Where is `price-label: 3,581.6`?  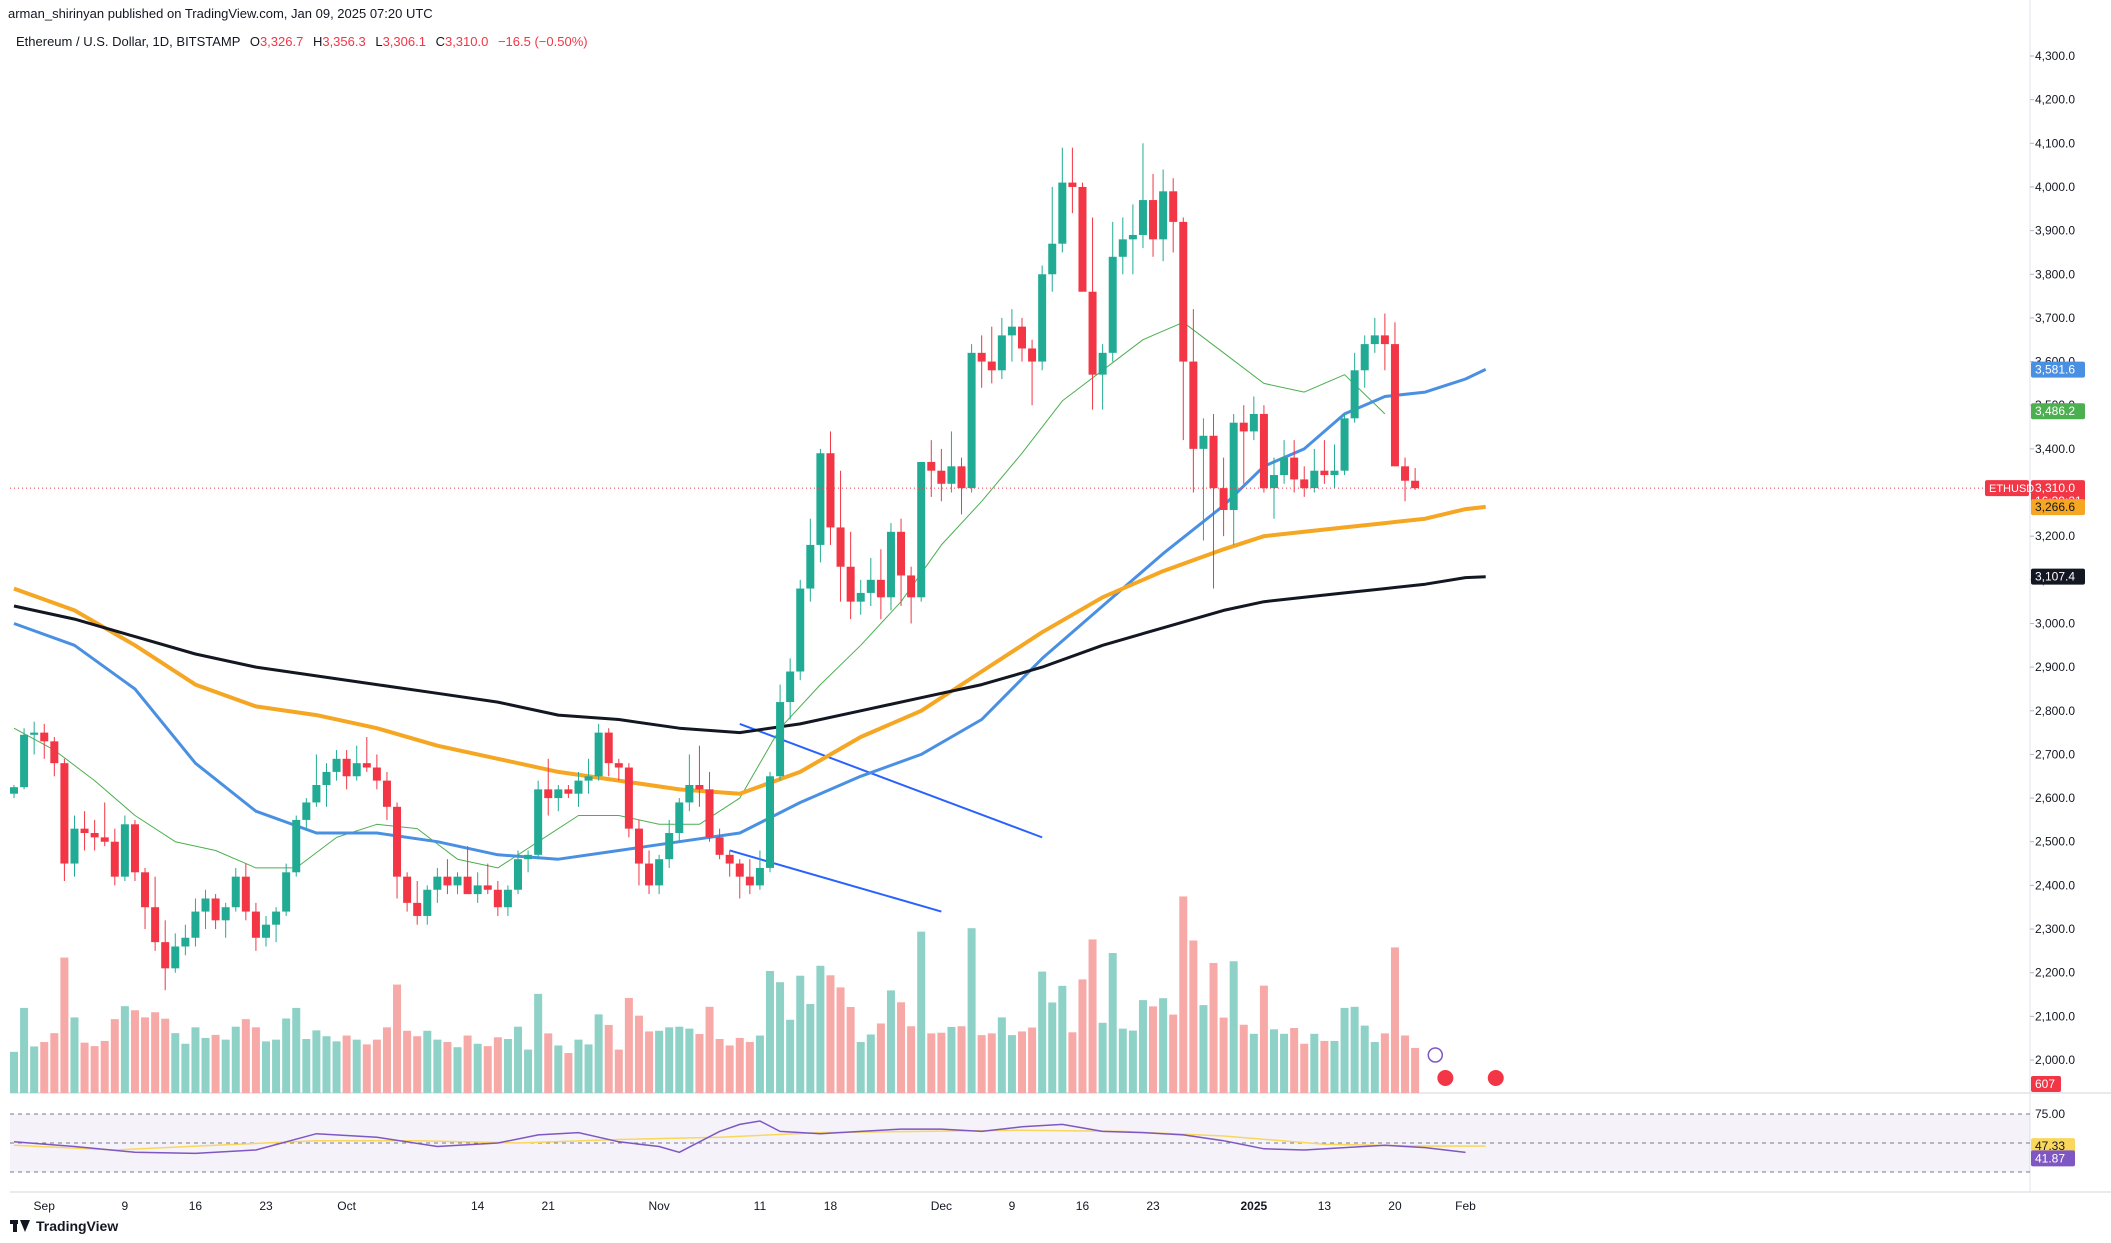 price-label: 3,581.6 is located at coordinates (2055, 370).